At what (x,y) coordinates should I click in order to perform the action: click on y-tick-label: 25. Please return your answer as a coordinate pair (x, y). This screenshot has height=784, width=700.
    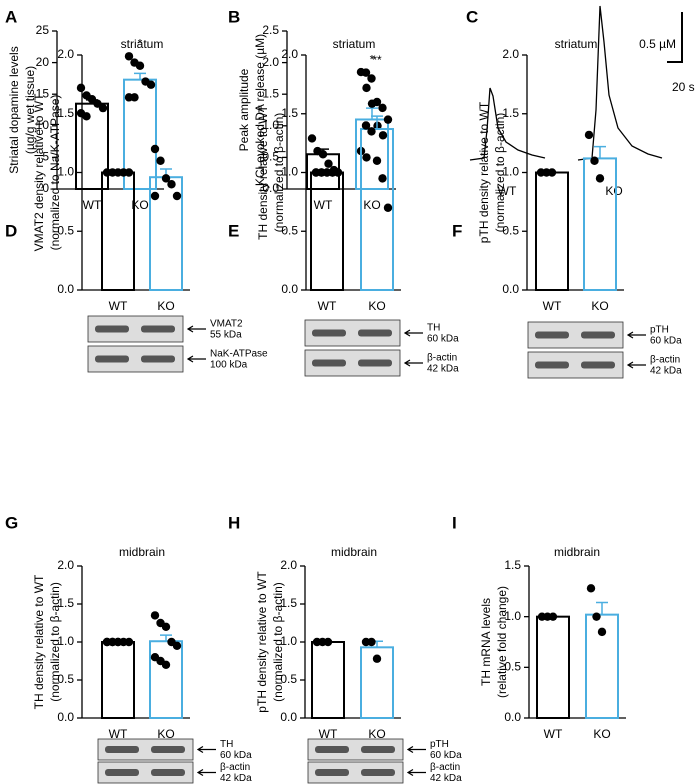
    Looking at the image, I should click on (43, 30).